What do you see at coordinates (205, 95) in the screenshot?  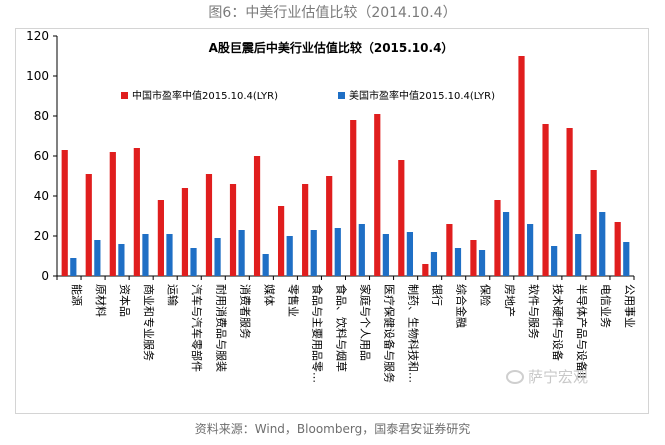 I see `legend-label: 中国市盈率中值2015.10.4(LYR)` at bounding box center [205, 95].